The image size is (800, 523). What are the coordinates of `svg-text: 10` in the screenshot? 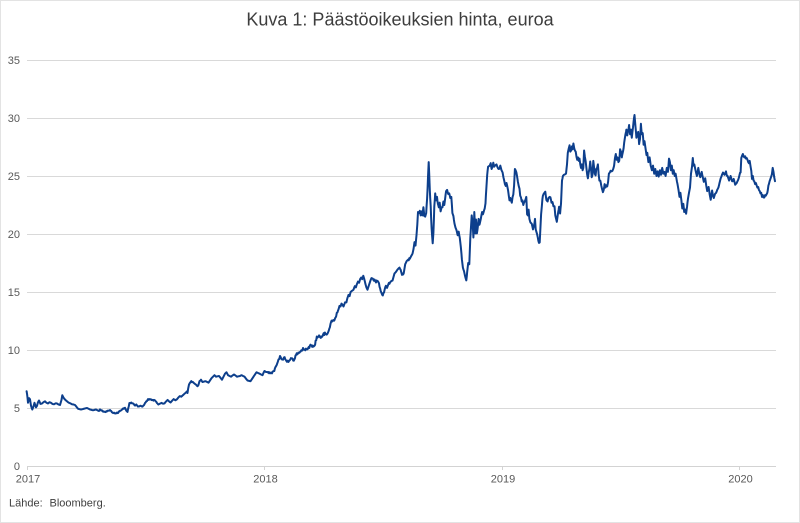 It's located at (14, 351).